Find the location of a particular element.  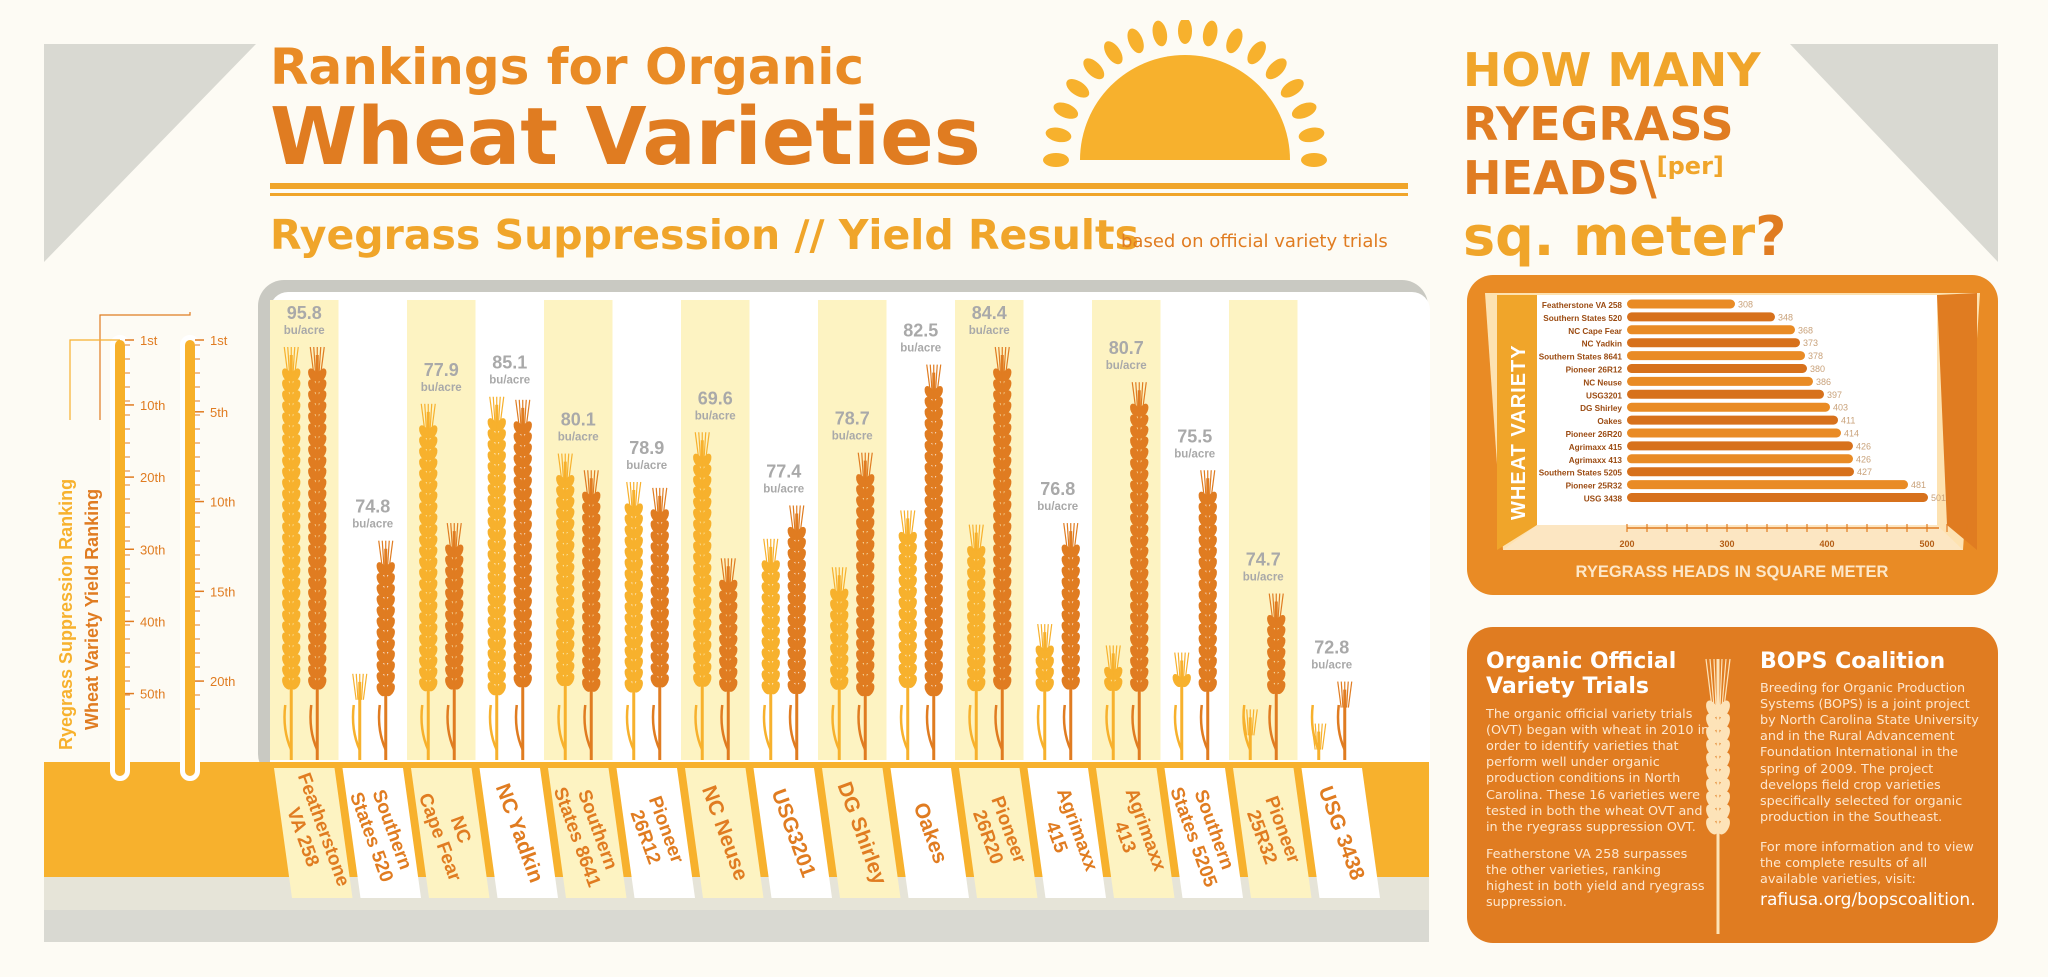

wheat-icon is located at coordinates (1718, 796).